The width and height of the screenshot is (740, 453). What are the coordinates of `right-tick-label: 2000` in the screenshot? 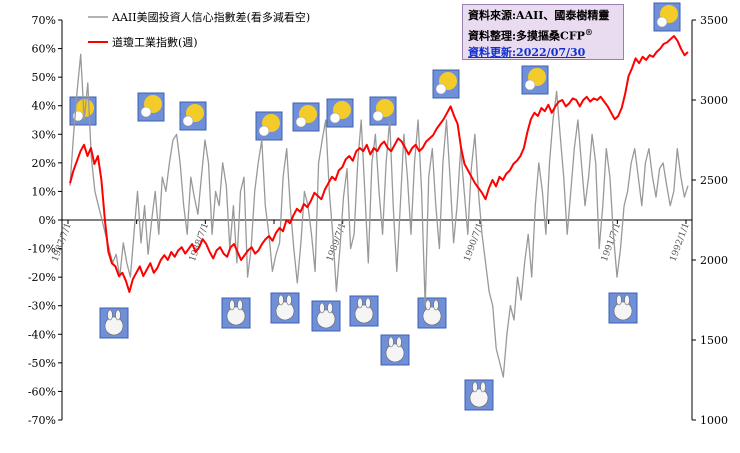 It's located at (714, 260).